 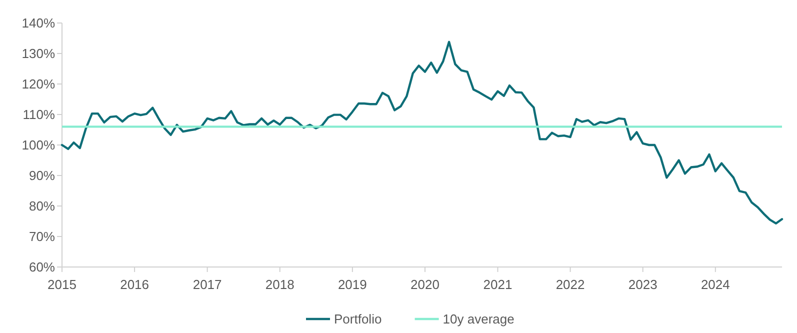 I want to click on y-tick-label: 100%, so click(x=39, y=145).